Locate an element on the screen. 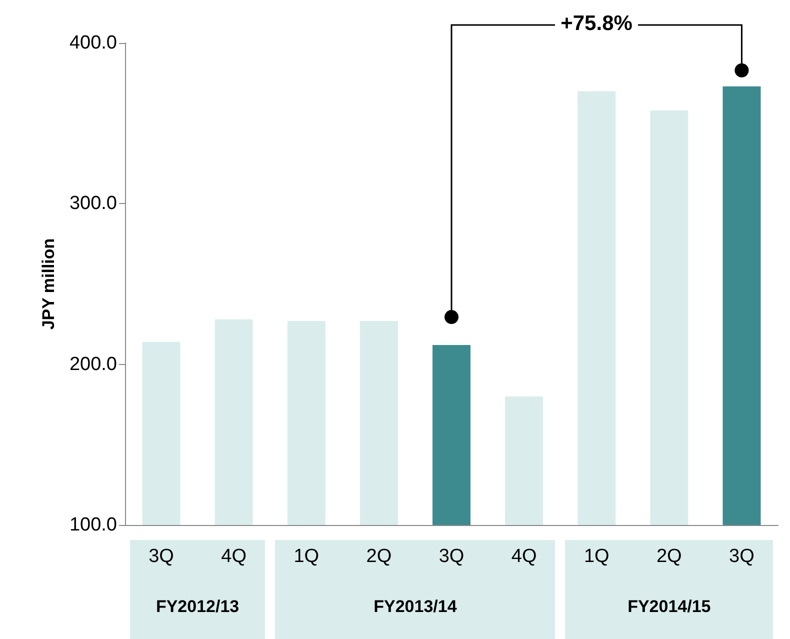  y-axis-title: JPY million is located at coordinates (48, 284).